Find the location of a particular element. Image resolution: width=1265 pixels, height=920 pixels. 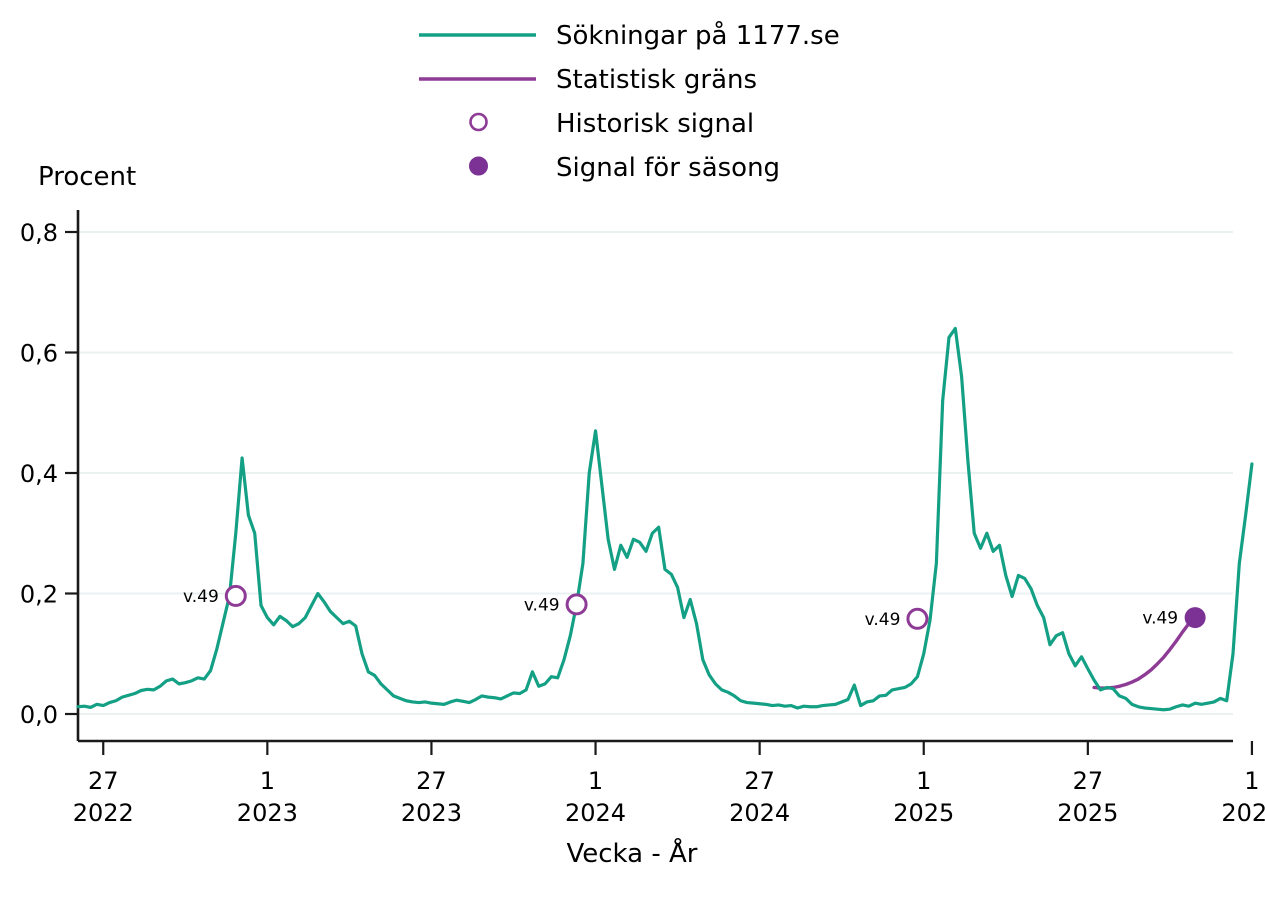

legend-marker-open is located at coordinates (478, 122).